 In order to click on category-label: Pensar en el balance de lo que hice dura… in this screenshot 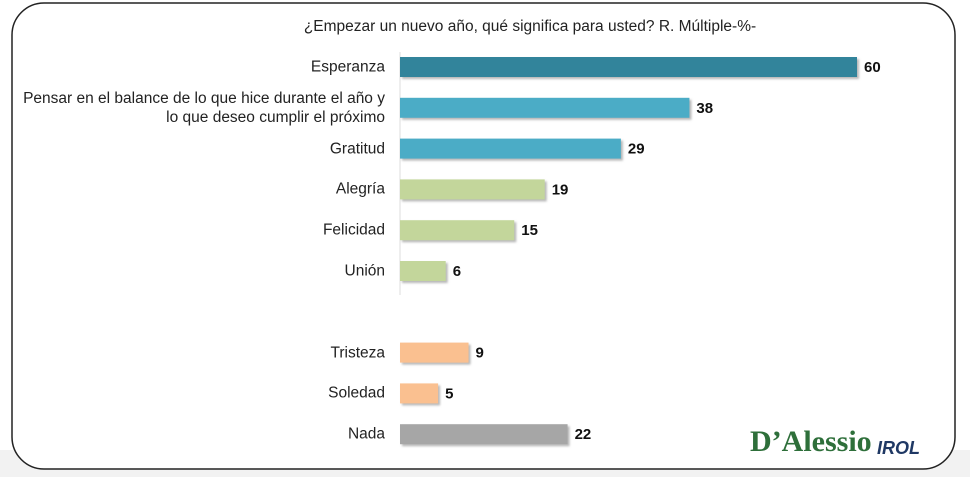, I will do `click(204, 107)`.